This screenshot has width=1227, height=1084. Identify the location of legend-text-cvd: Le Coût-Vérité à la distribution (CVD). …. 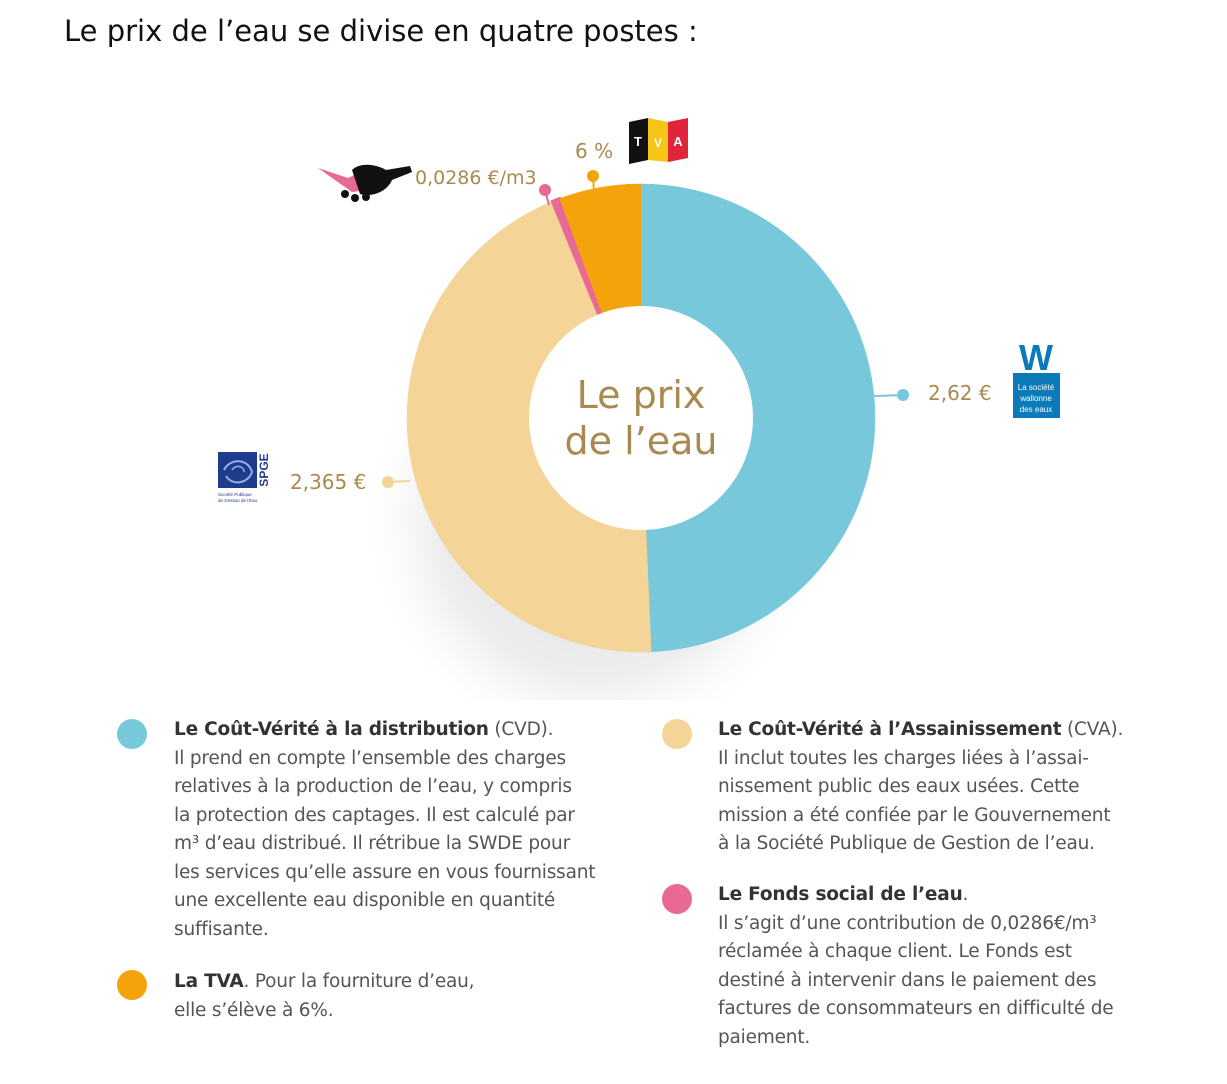
(399, 830).